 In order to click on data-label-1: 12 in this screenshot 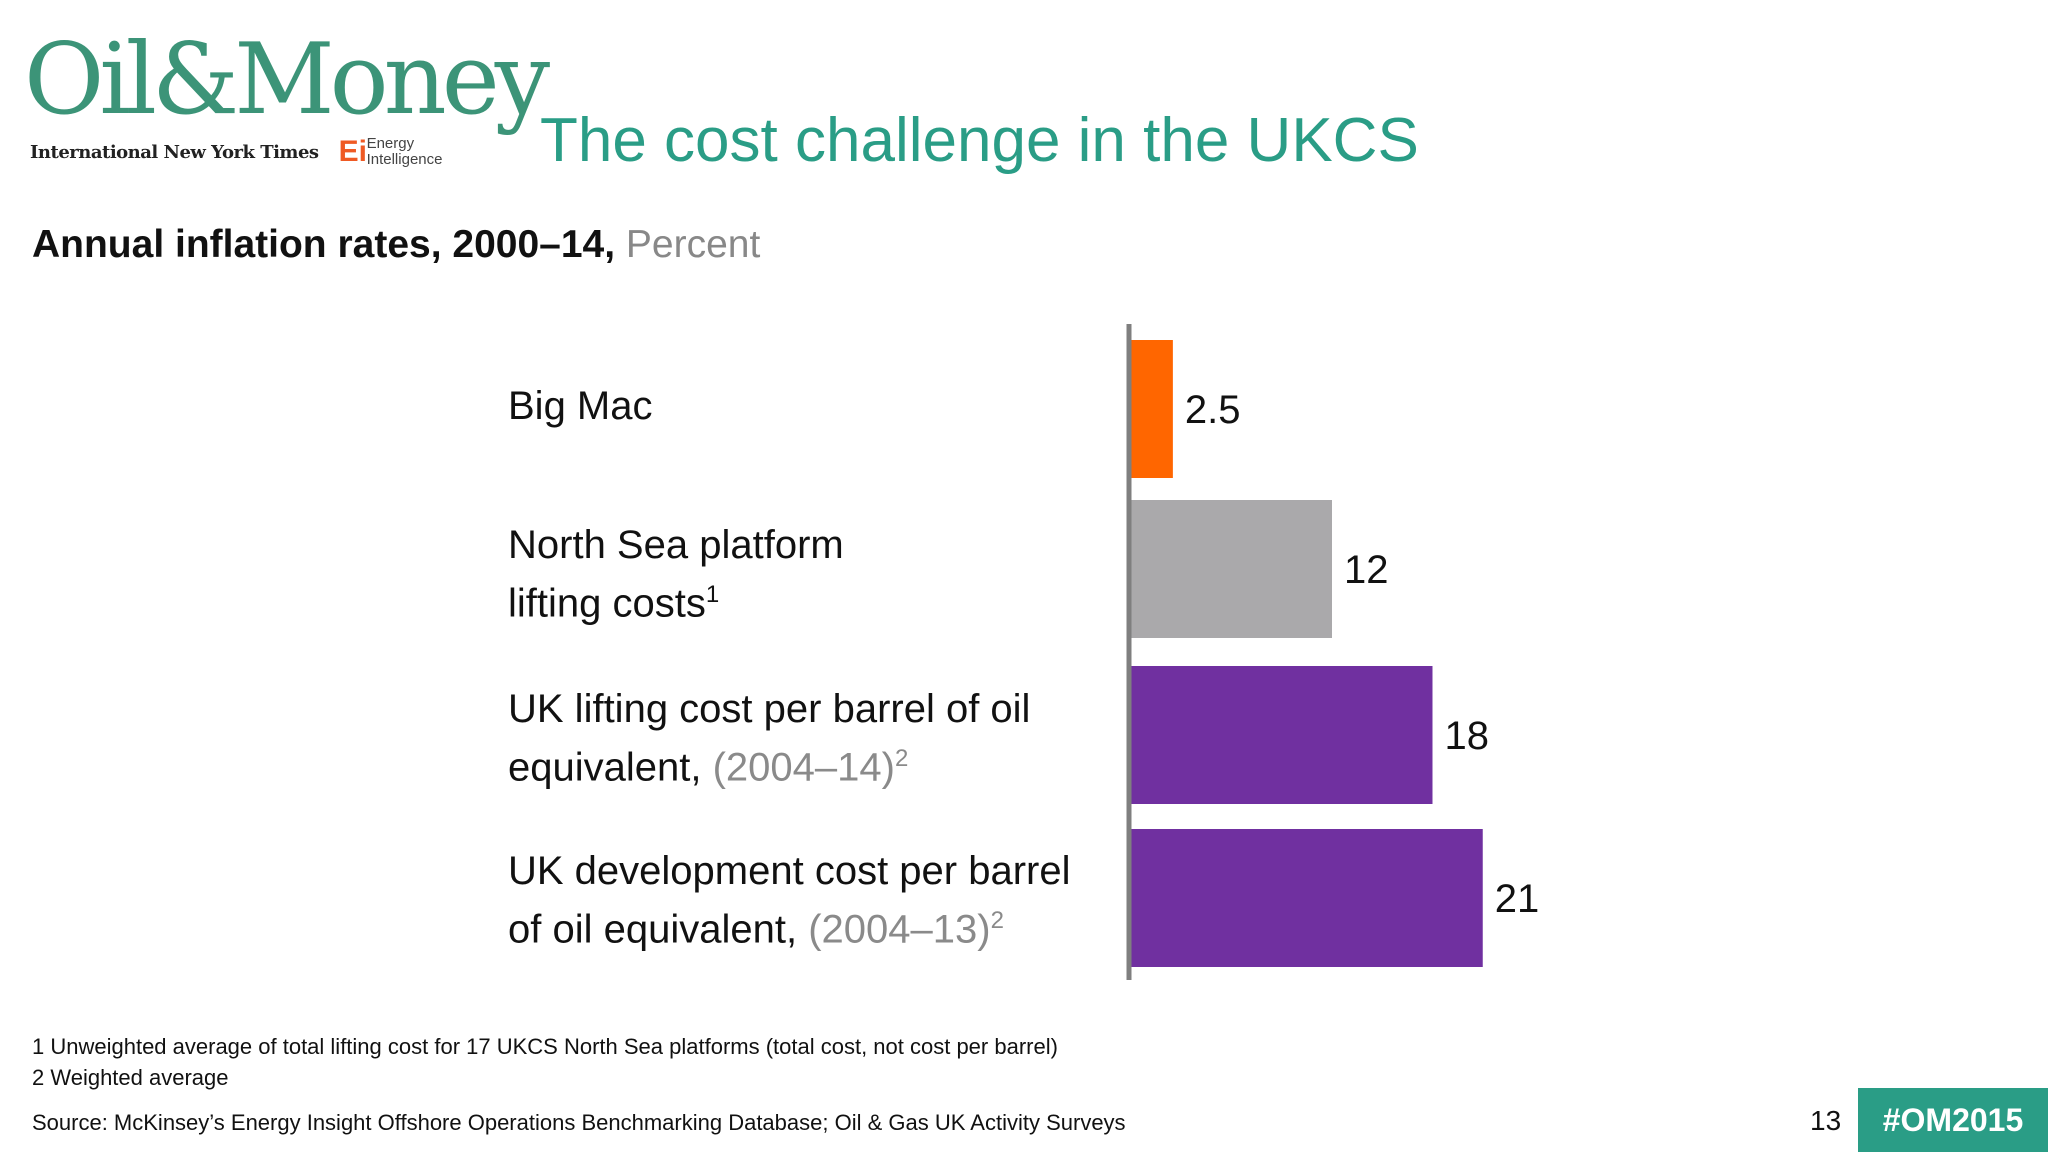, I will do `click(1366, 570)`.